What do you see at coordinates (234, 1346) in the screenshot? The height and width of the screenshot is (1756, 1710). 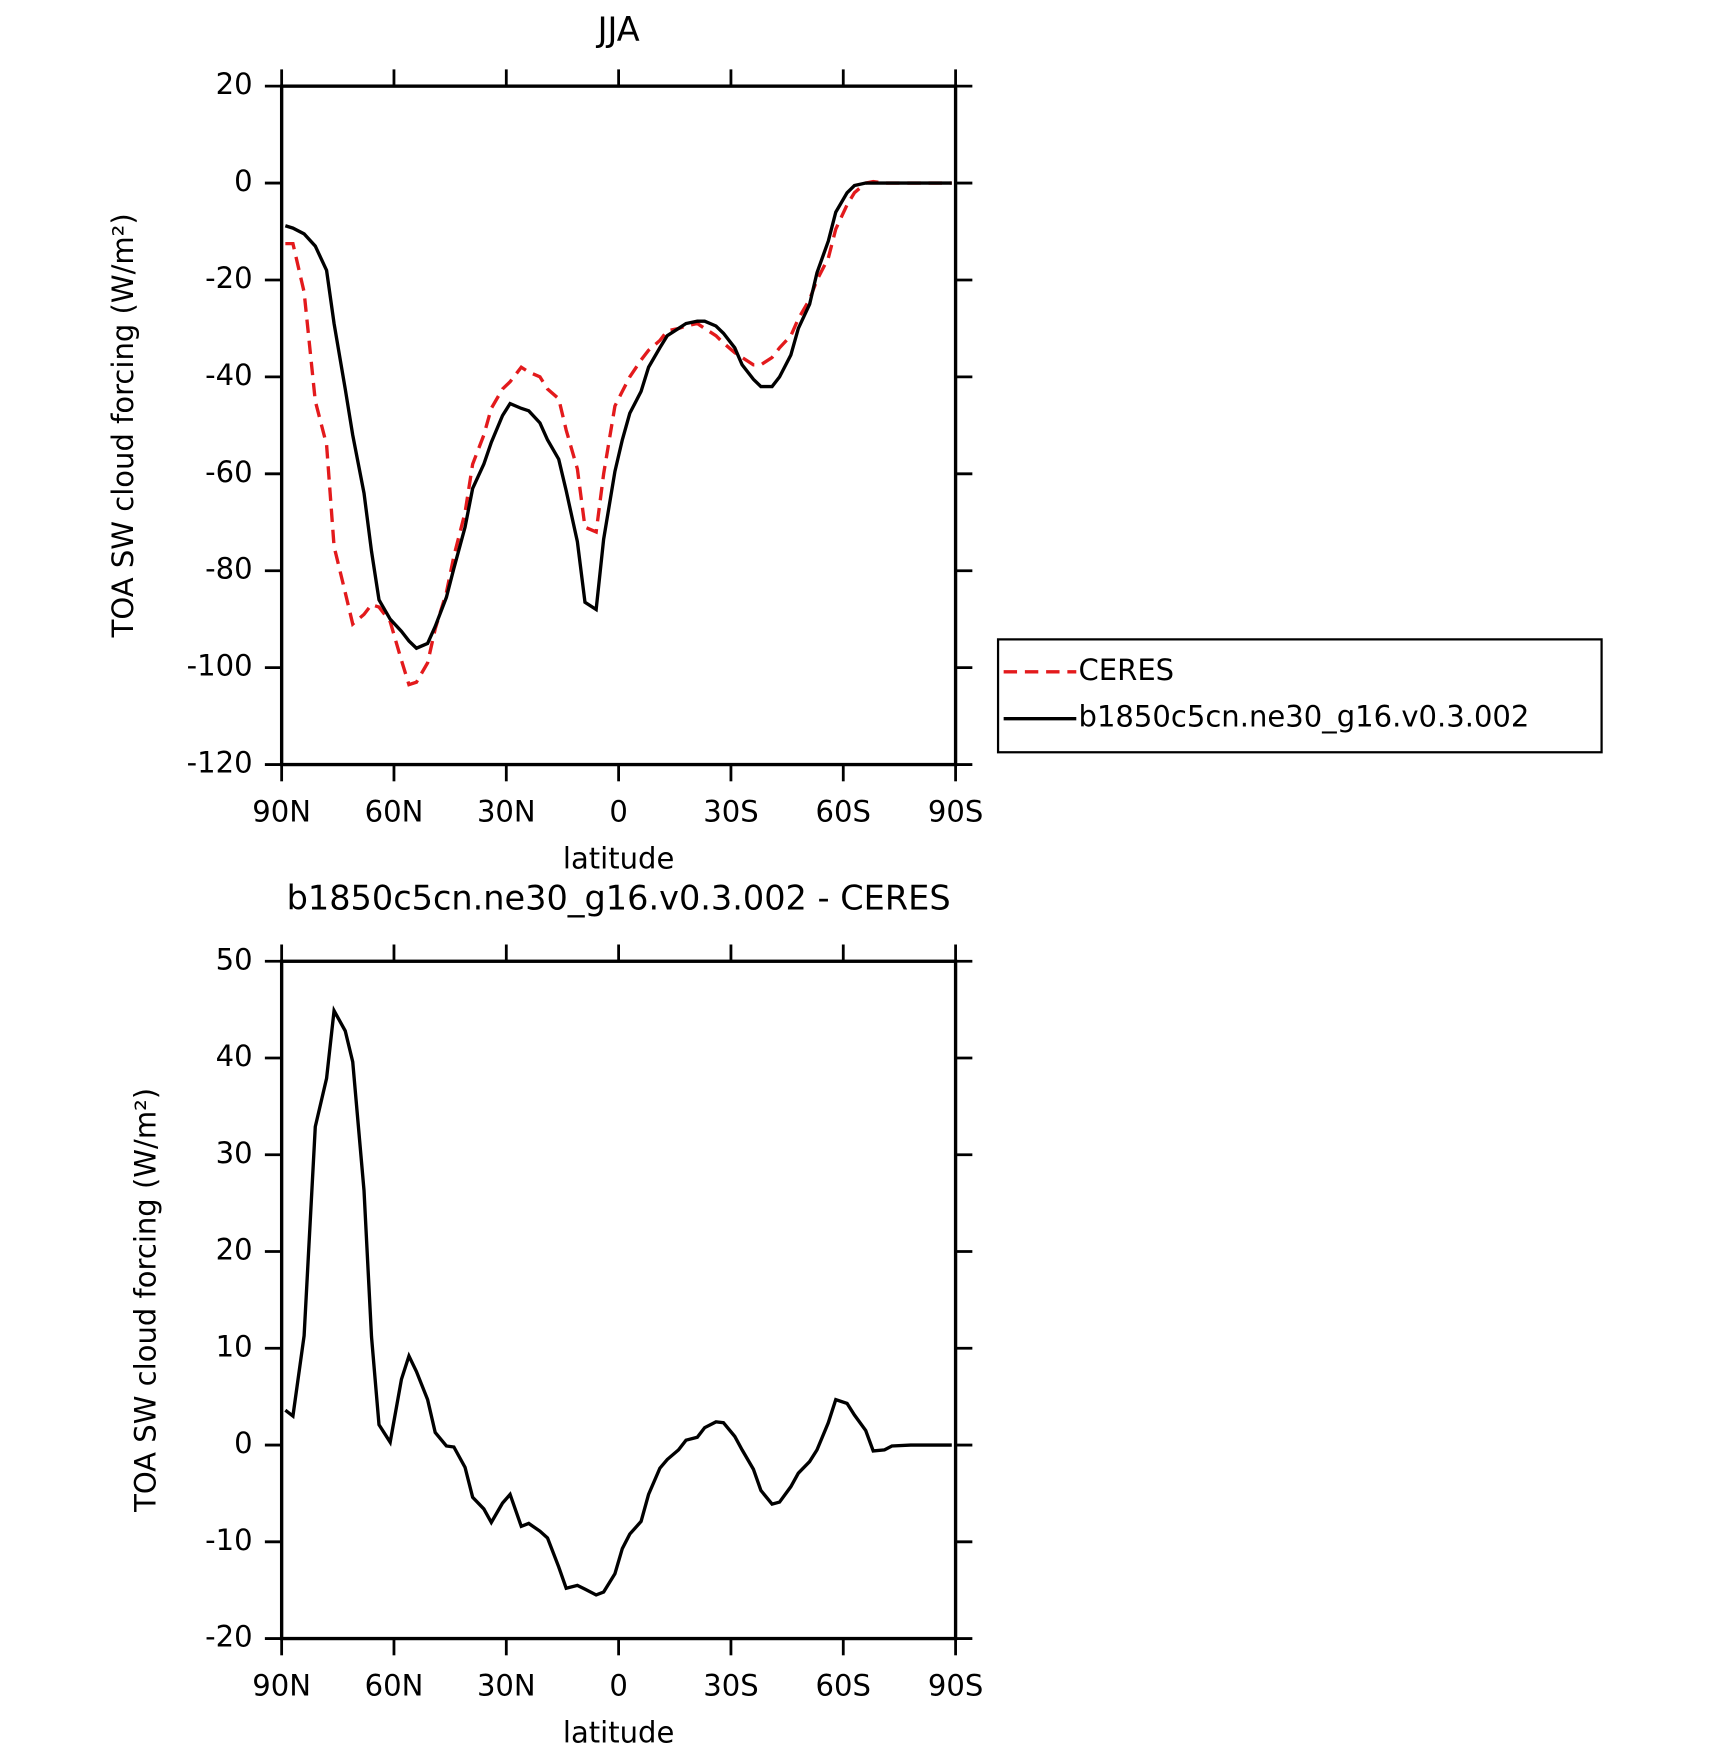 I see `y-tick-label: 10` at bounding box center [234, 1346].